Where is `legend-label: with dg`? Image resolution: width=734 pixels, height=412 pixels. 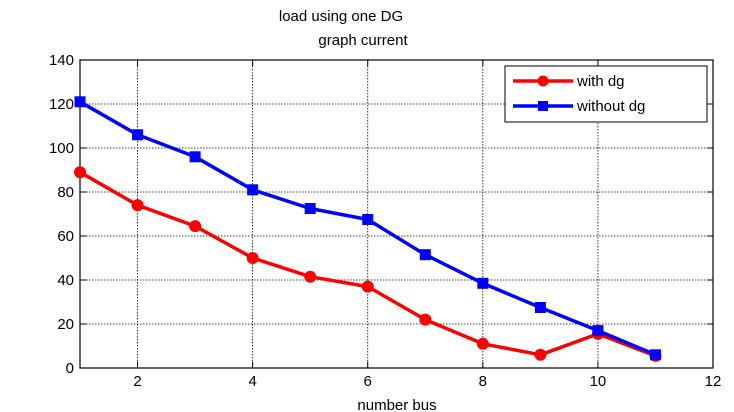
legend-label: with dg is located at coordinates (600, 81).